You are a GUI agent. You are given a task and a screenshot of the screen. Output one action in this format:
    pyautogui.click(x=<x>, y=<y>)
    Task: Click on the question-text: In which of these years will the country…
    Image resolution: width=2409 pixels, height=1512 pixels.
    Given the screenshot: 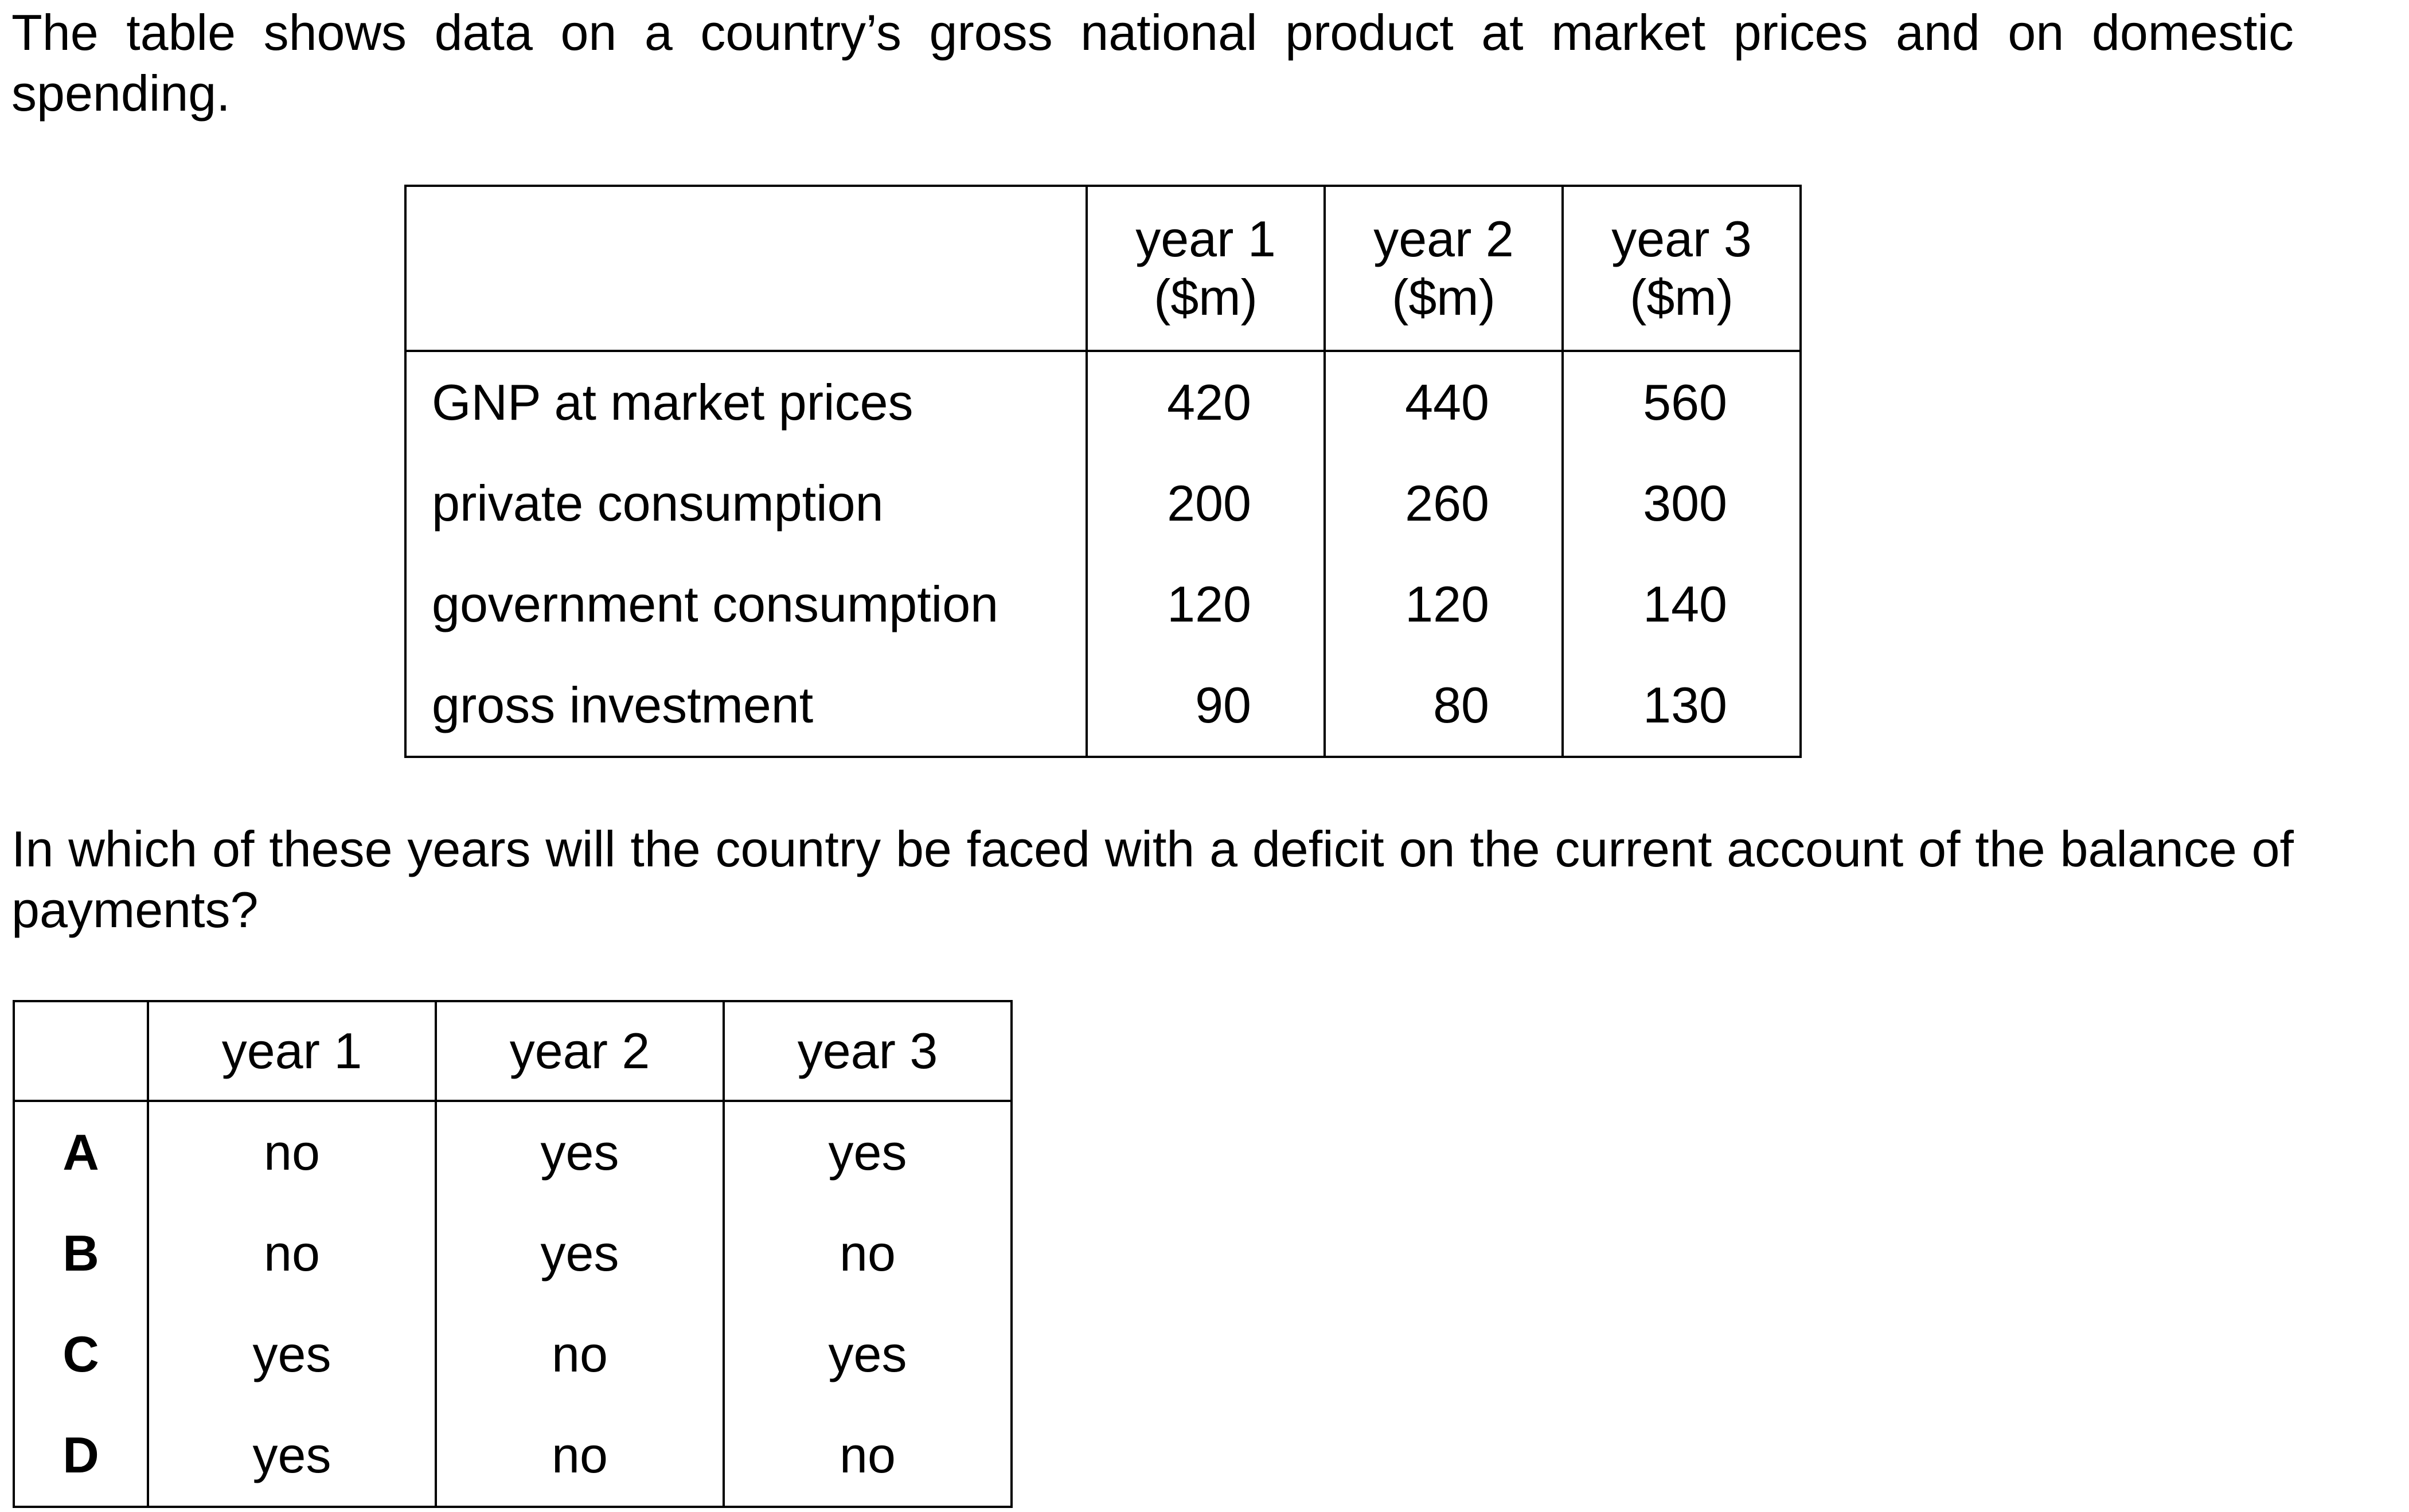 What is the action you would take?
    pyautogui.click(x=1152, y=879)
    